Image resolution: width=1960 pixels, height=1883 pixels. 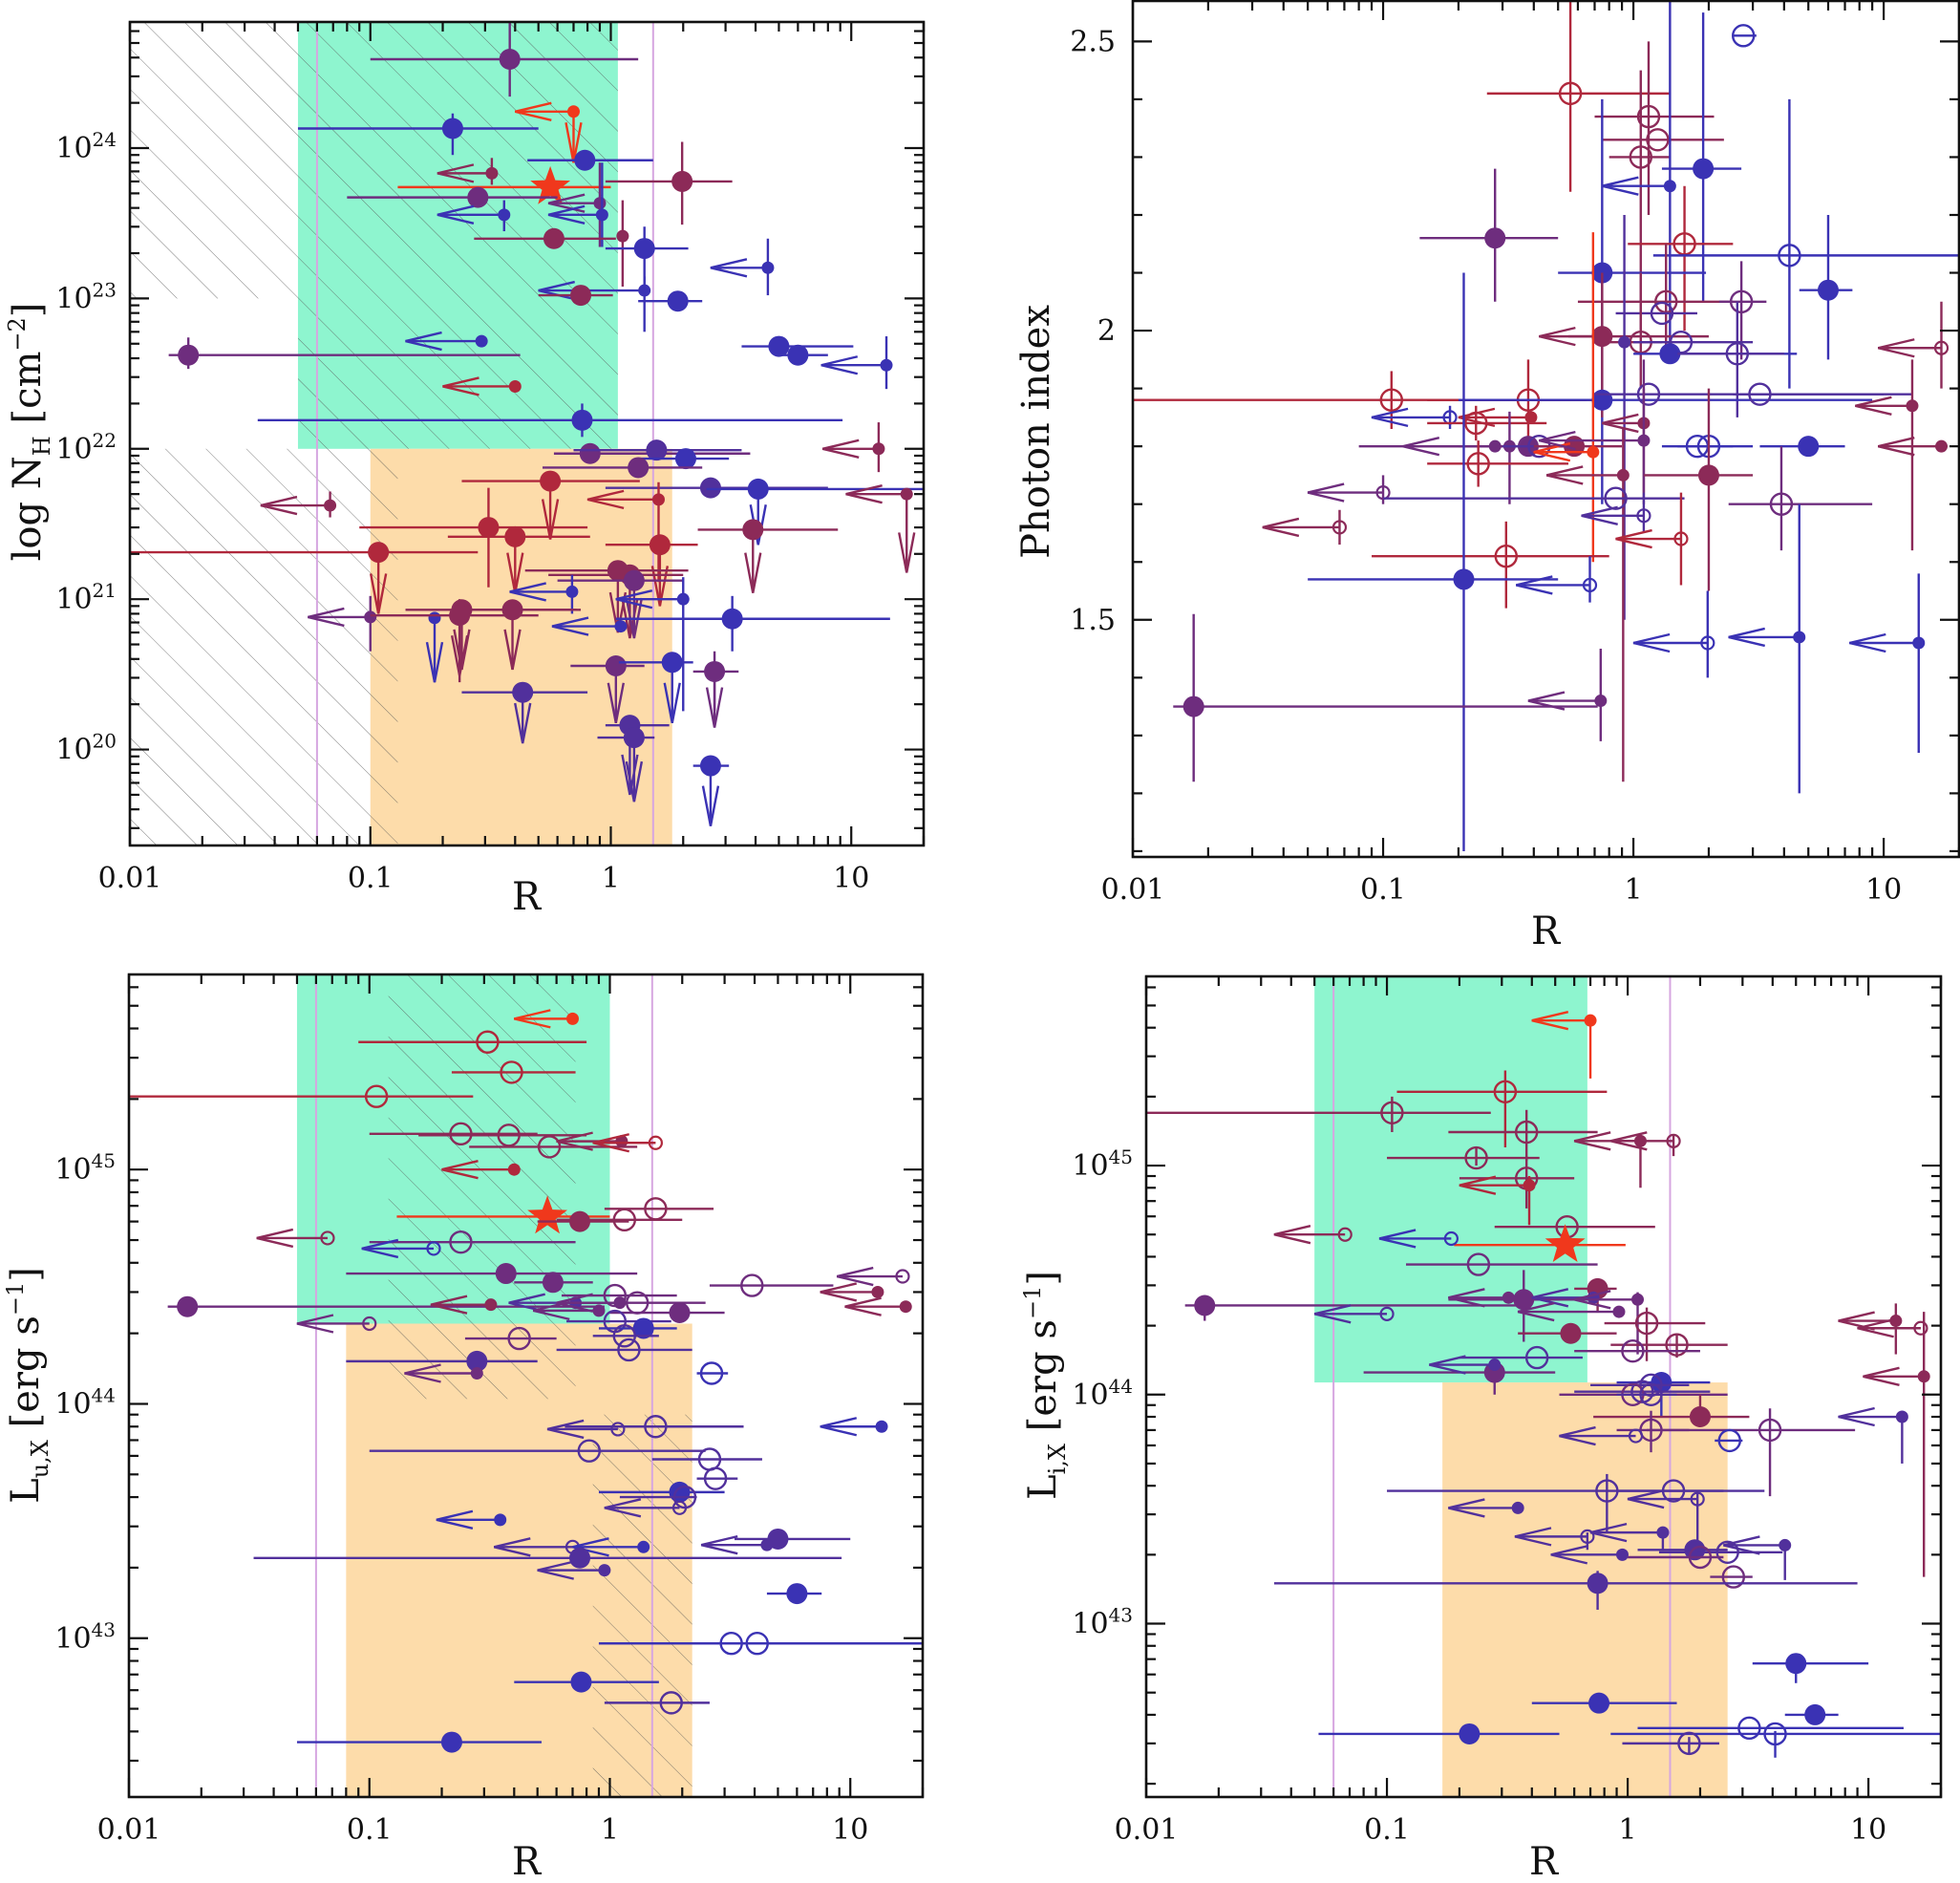 I want to click on x-tick-label: 0.01, so click(x=130, y=878).